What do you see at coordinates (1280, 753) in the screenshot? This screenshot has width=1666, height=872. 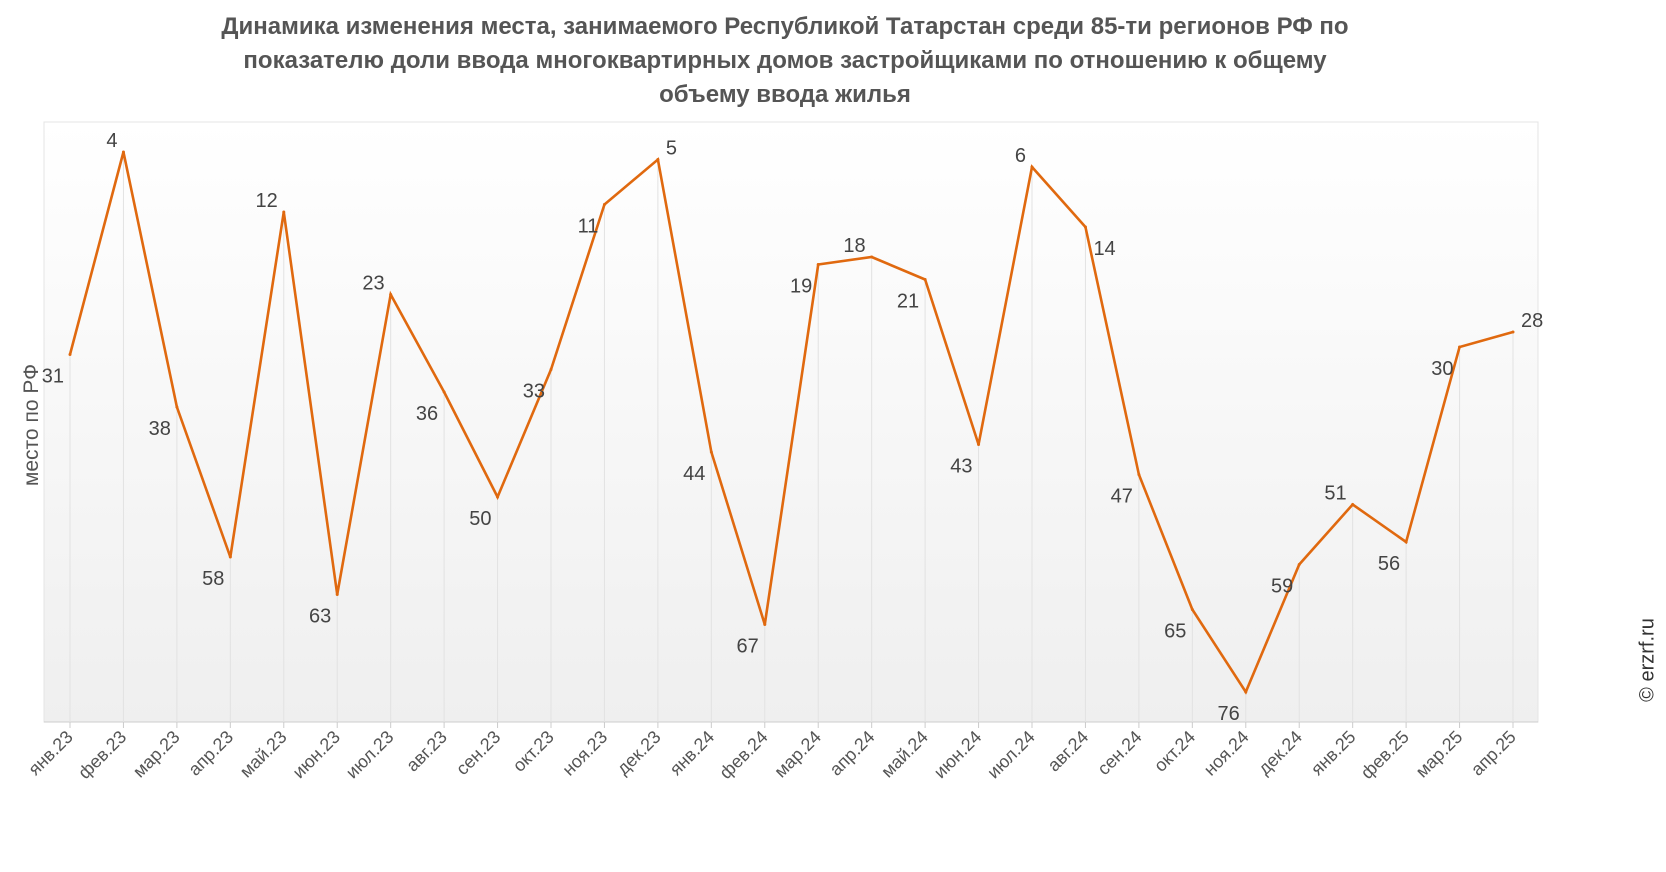 I see `x-tick-label: дек.24` at bounding box center [1280, 753].